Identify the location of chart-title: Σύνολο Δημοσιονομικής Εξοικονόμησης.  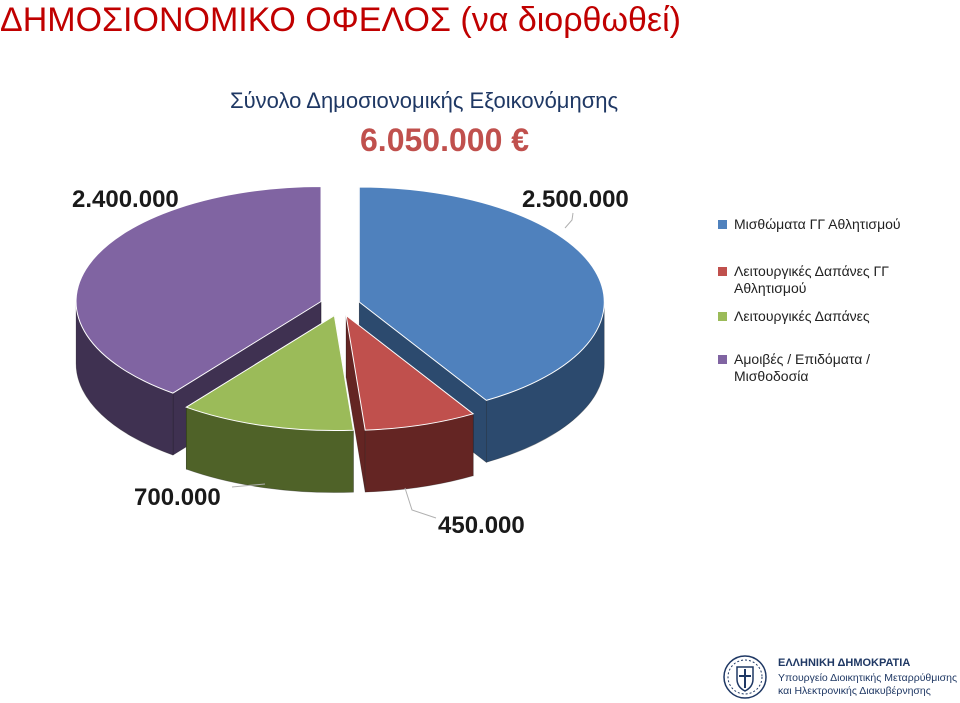
(424, 100).